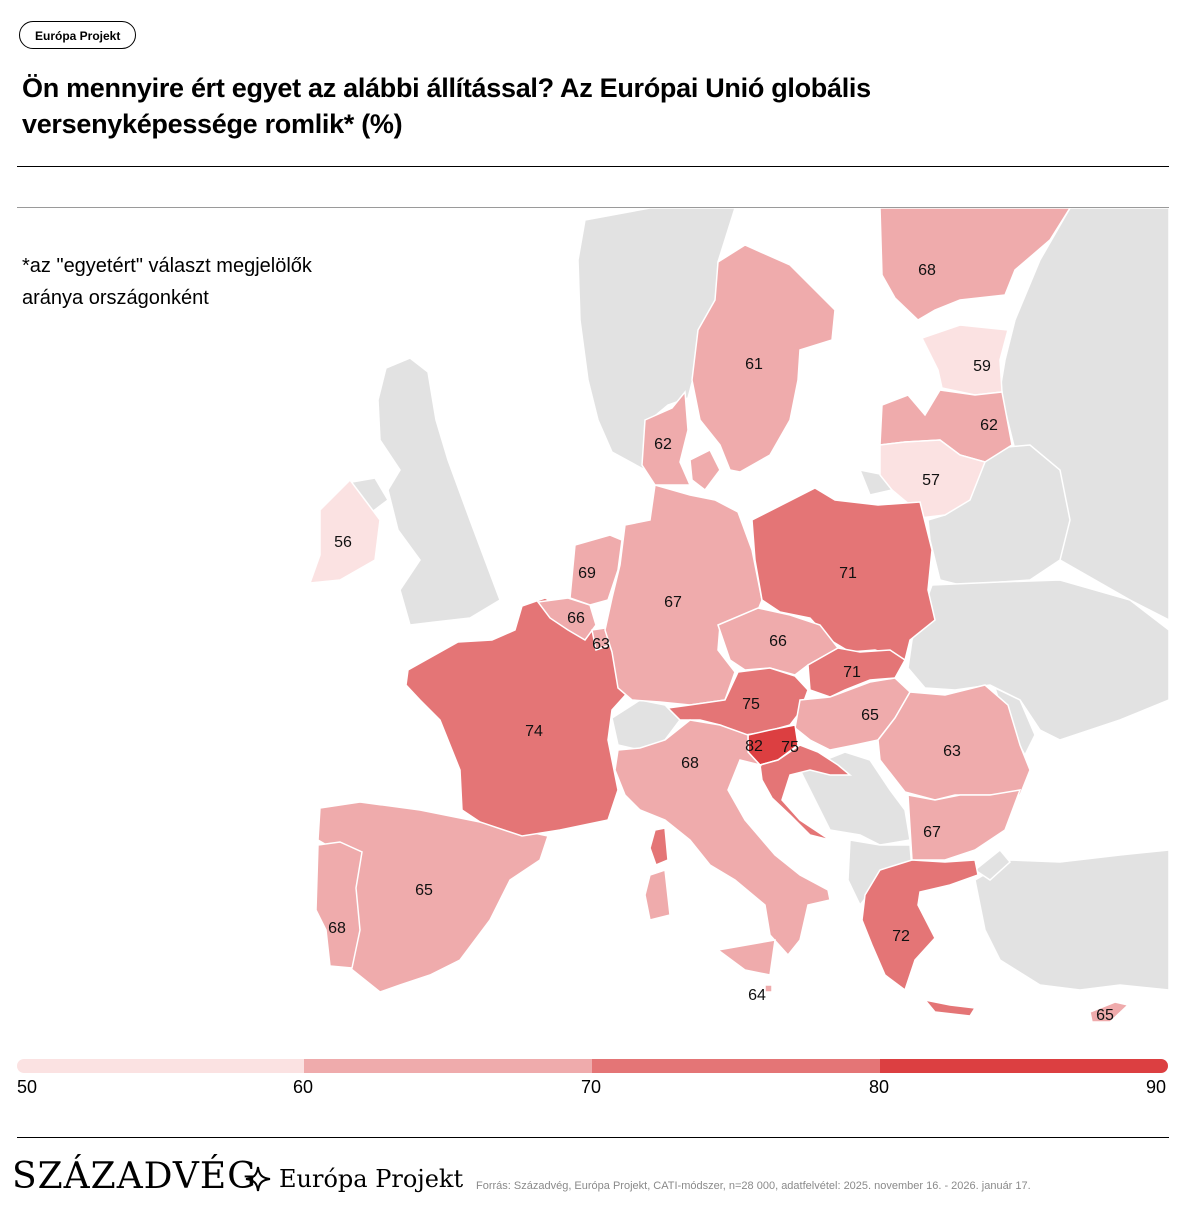 The width and height of the screenshot is (1193, 1218). Describe the element at coordinates (344, 531) in the screenshot. I see `country-ireland` at that location.